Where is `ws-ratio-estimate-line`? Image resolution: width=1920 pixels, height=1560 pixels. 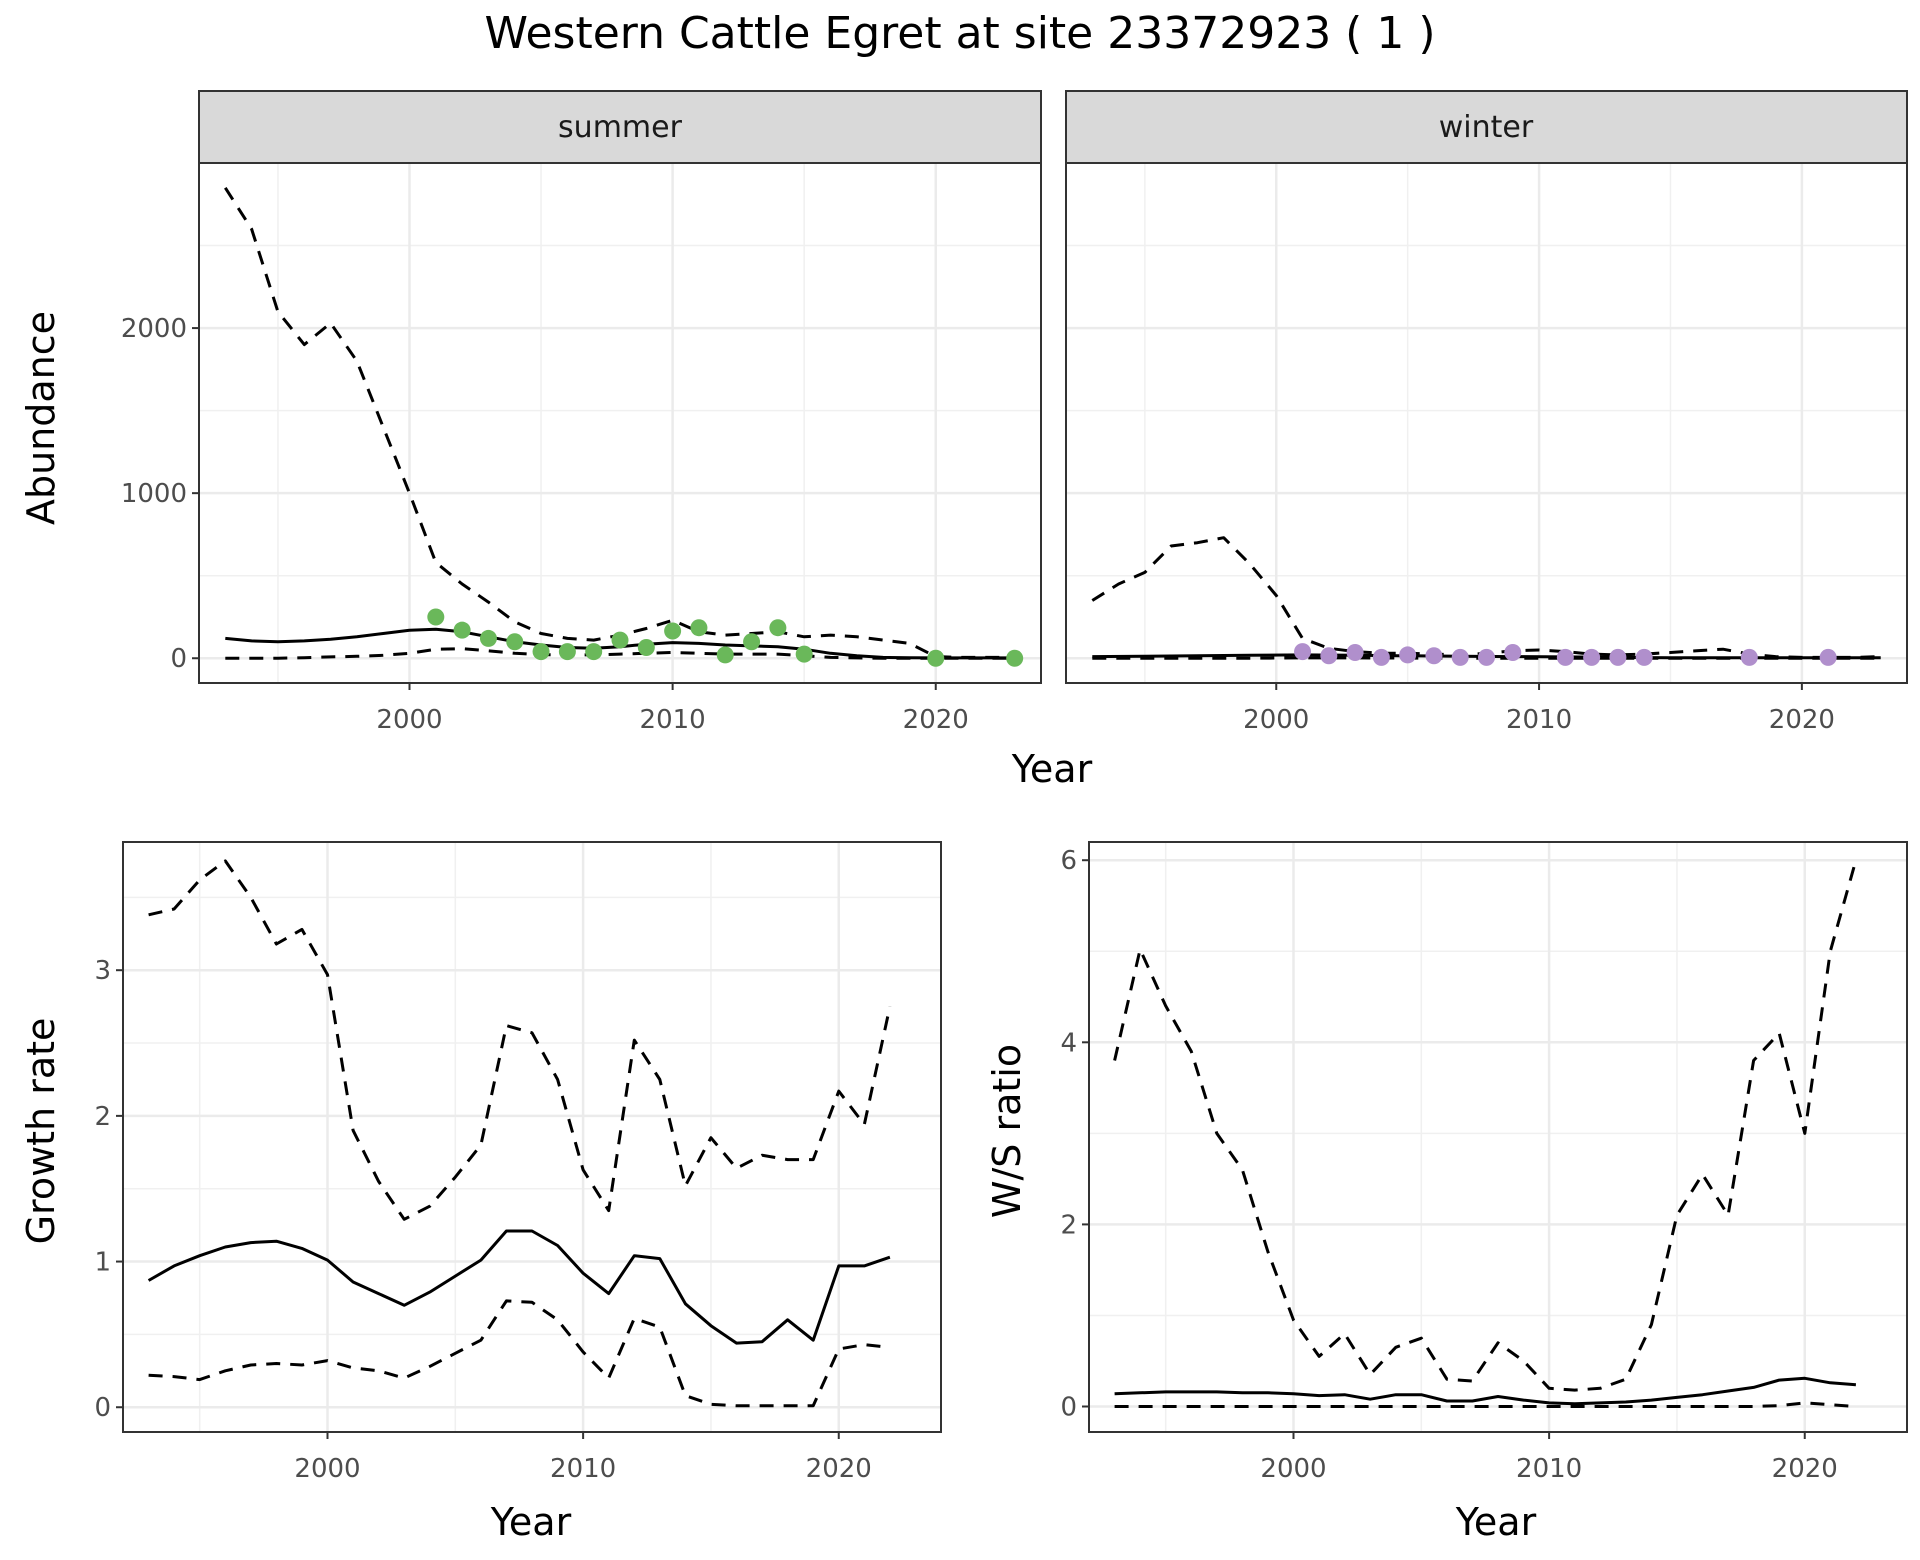 ws-ratio-estimate-line is located at coordinates (1485, 1391).